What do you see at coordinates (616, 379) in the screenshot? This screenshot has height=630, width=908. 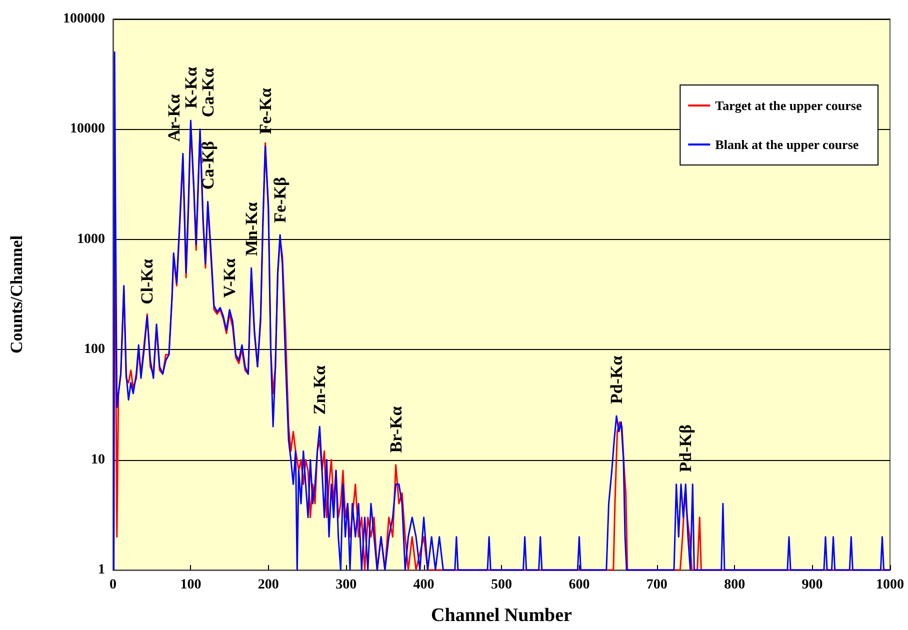 I see `annotation: Pd-Kα` at bounding box center [616, 379].